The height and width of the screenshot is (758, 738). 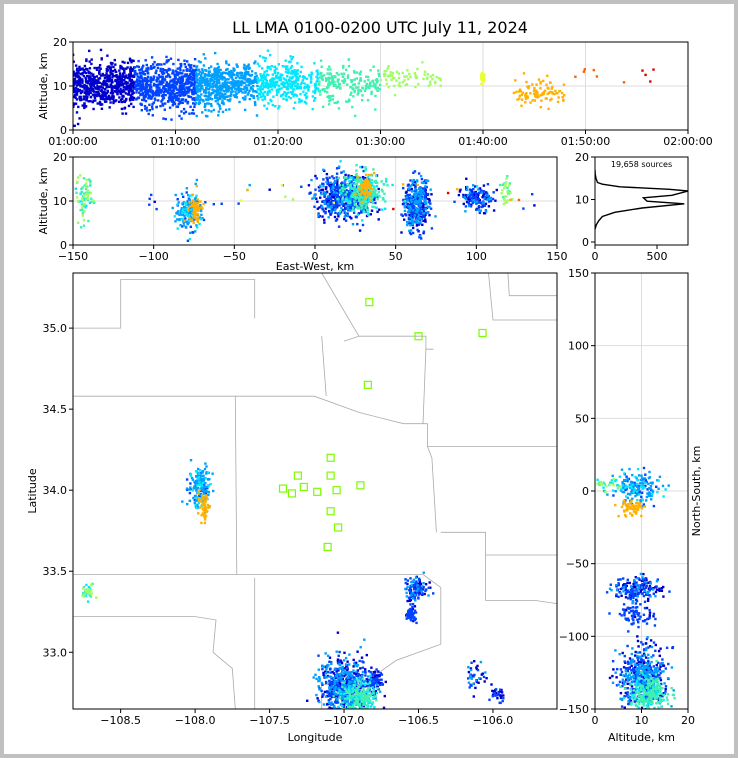 I want to click on county-line, so click(x=351, y=338).